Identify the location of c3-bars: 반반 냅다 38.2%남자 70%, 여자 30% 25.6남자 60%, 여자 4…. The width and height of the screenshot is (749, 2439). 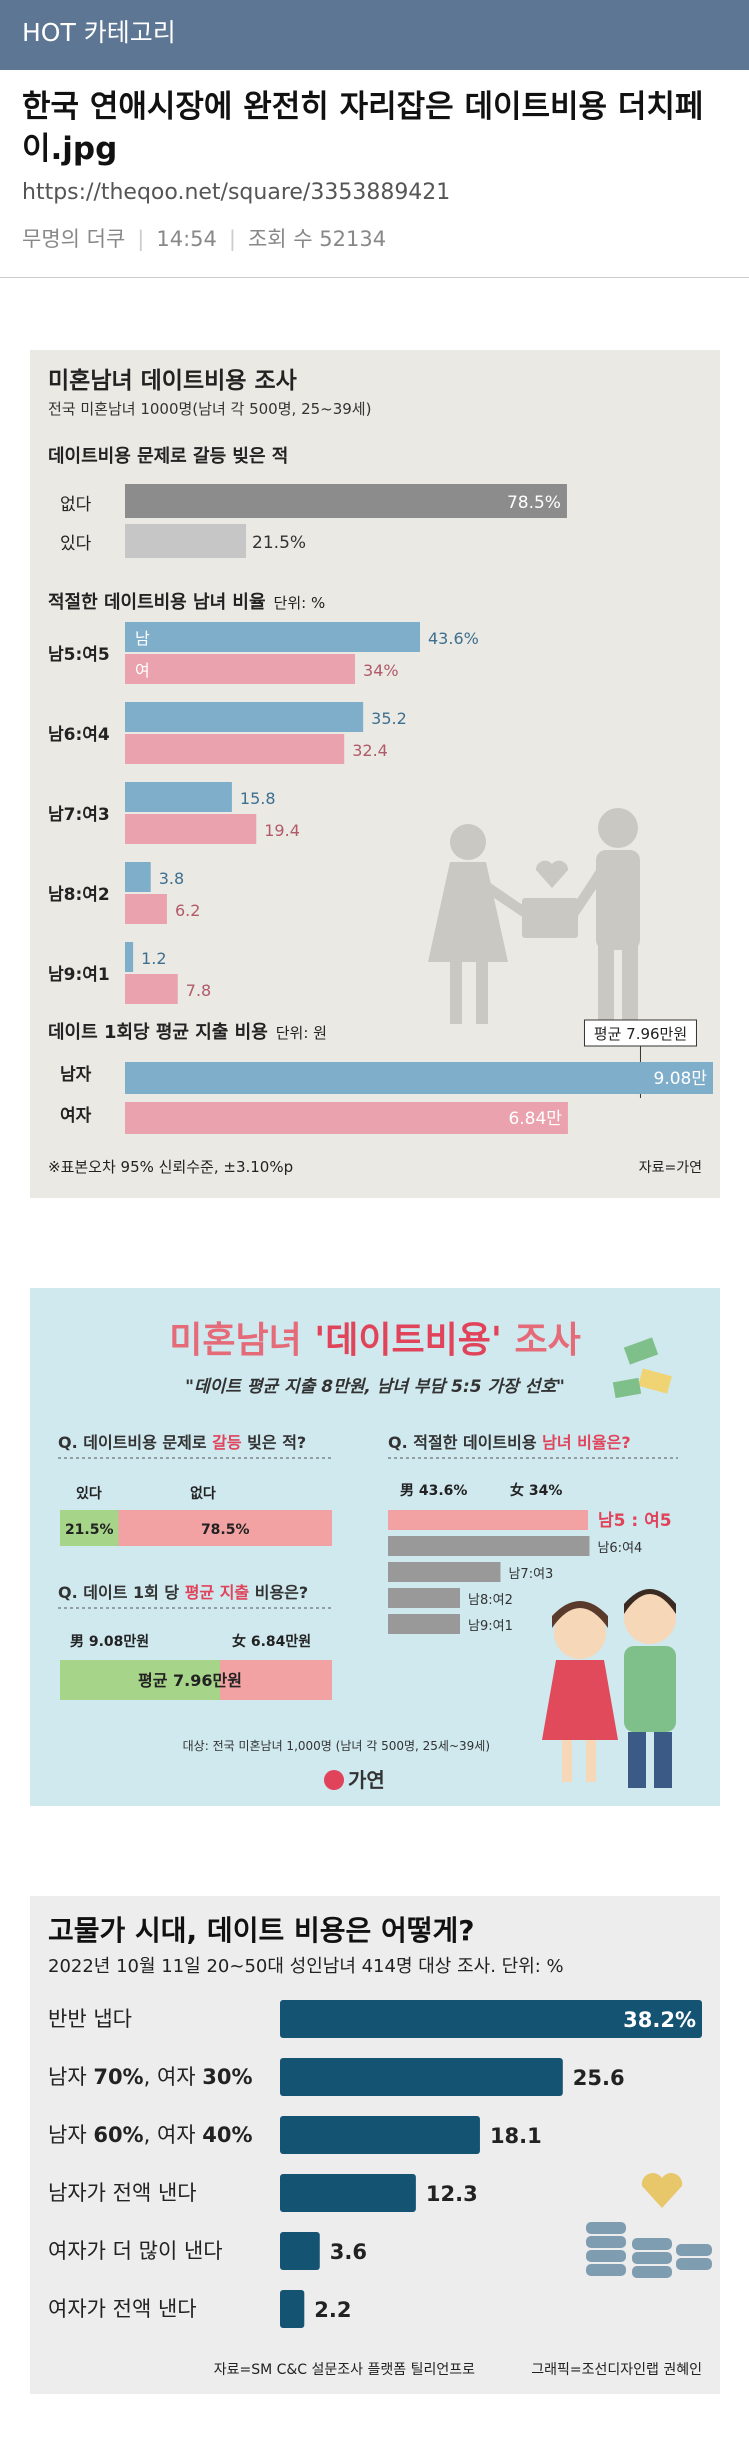
(375, 2164).